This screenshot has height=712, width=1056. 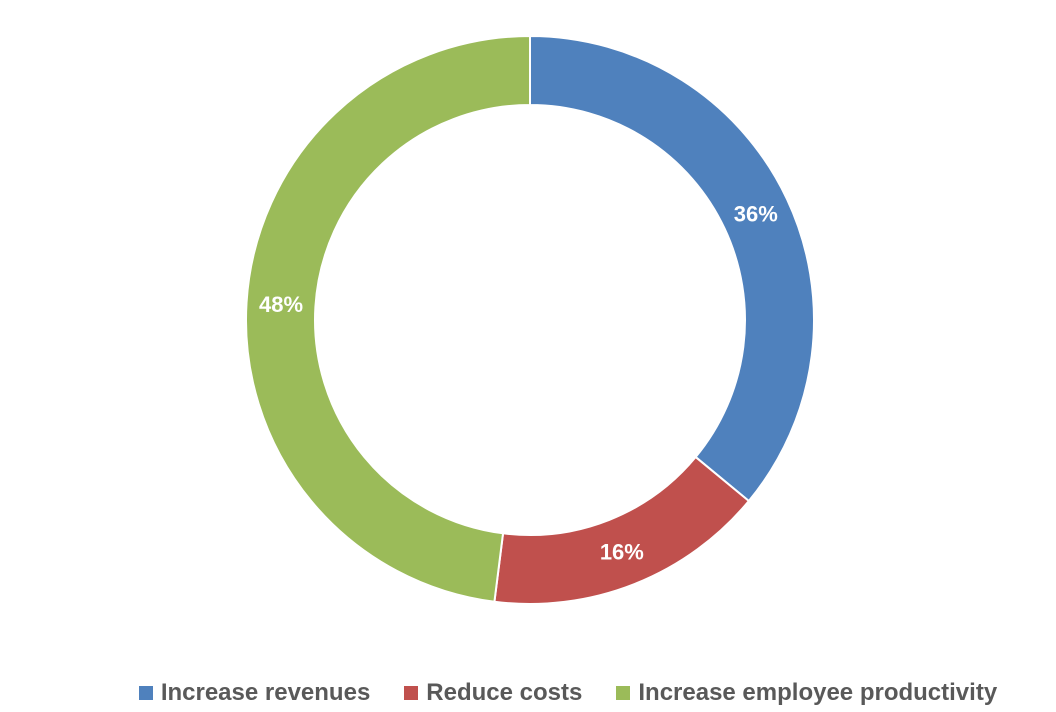 What do you see at coordinates (756, 213) in the screenshot?
I see `data-label-increase-revenues: 36%` at bounding box center [756, 213].